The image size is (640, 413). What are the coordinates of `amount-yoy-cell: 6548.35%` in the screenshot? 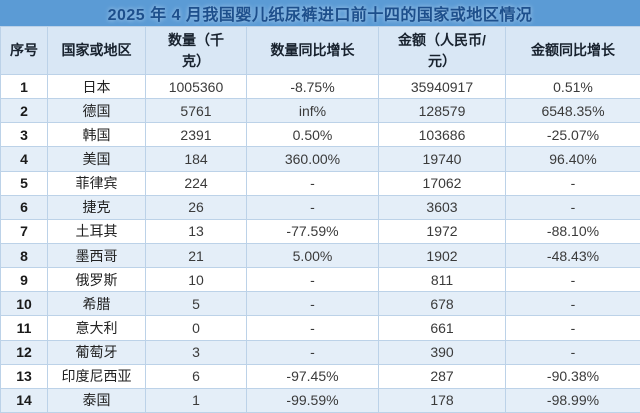 It's located at (572, 111).